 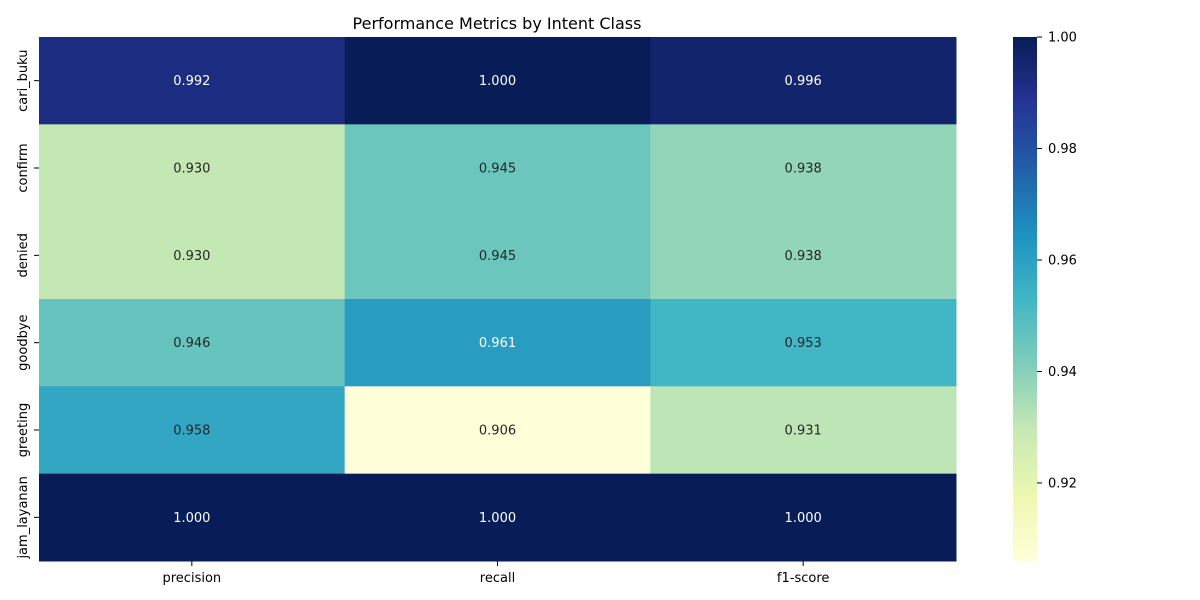 I want to click on cell-value-label: 0.996, so click(x=803, y=81).